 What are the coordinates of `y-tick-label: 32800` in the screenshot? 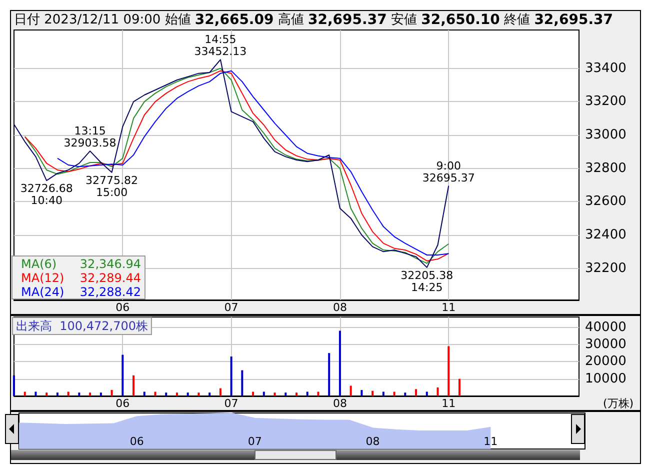 It's located at (605, 168).